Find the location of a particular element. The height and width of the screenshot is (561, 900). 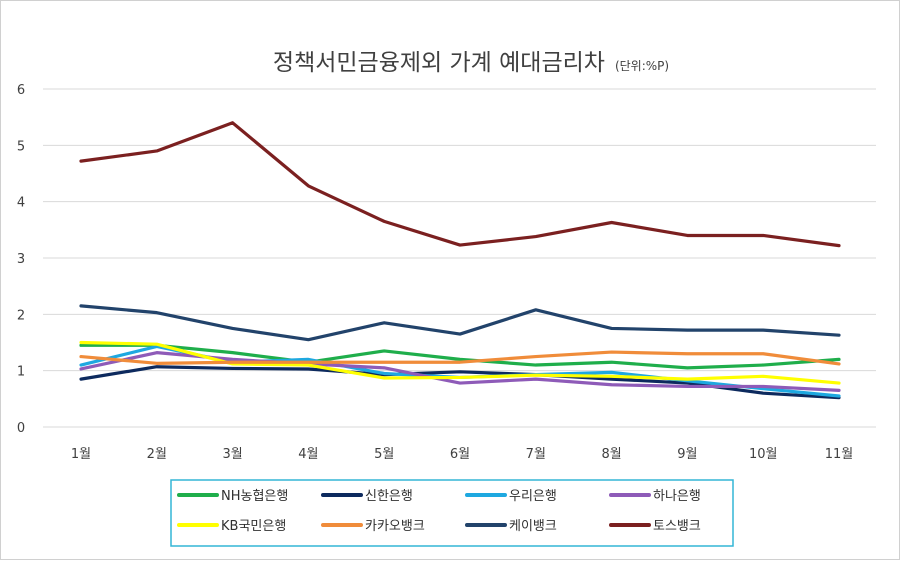

x-tick-label: 6월 is located at coordinates (460, 454).